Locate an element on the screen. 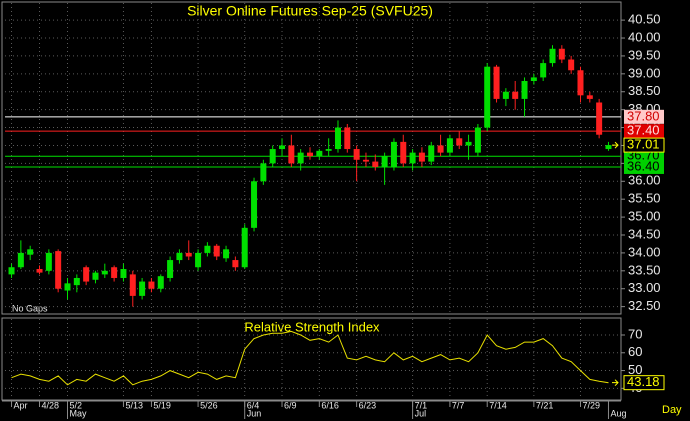  y-tick-label: 39.00 is located at coordinates (644, 72).